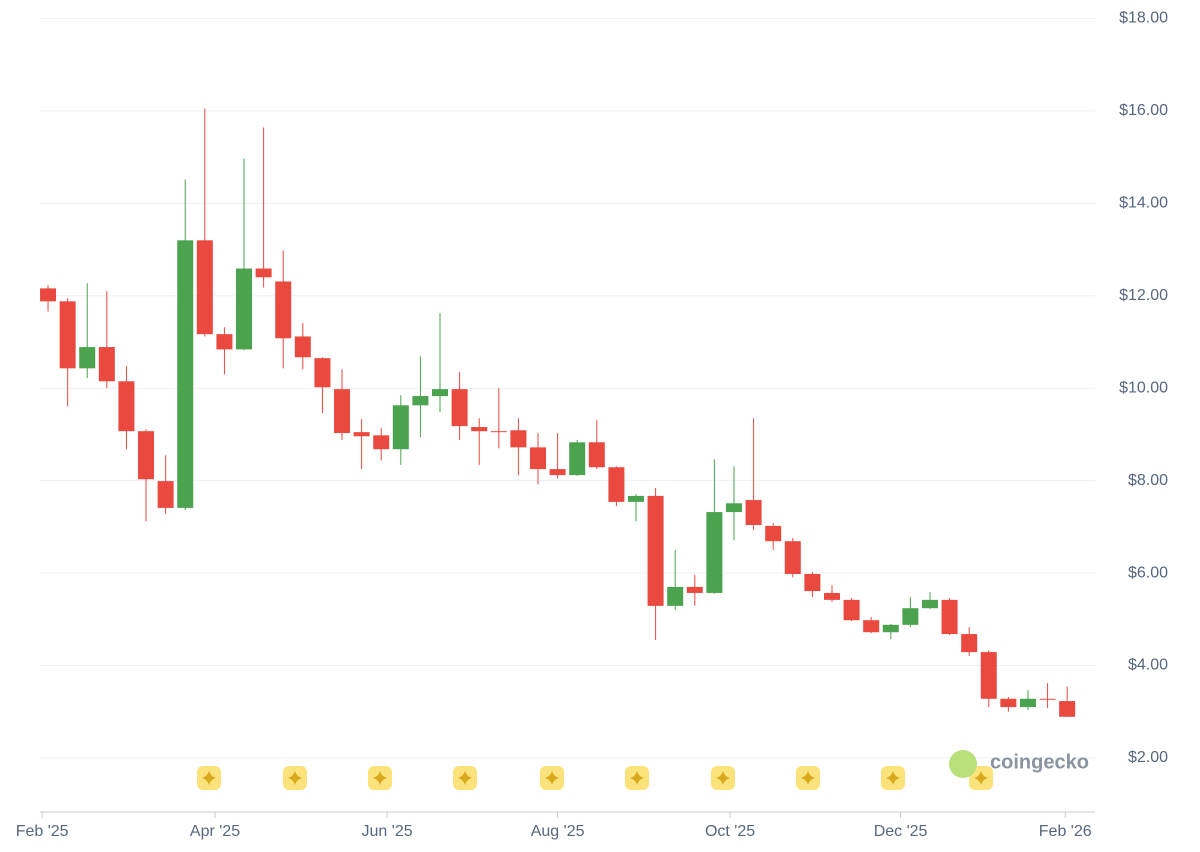 This screenshot has height=852, width=1200. I want to click on x-tick-label: Jun '25, so click(387, 831).